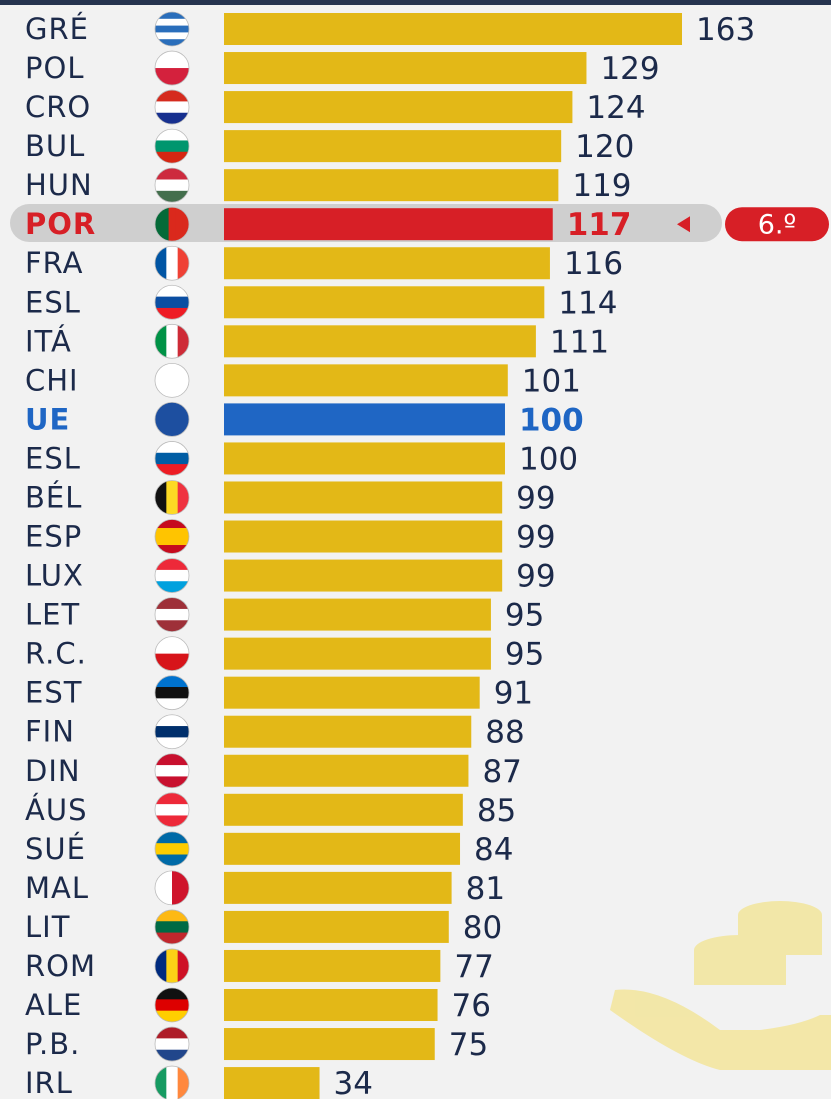 The width and height of the screenshot is (831, 1099). What do you see at coordinates (59, 185) in the screenshot?
I see `category-label: HUN` at bounding box center [59, 185].